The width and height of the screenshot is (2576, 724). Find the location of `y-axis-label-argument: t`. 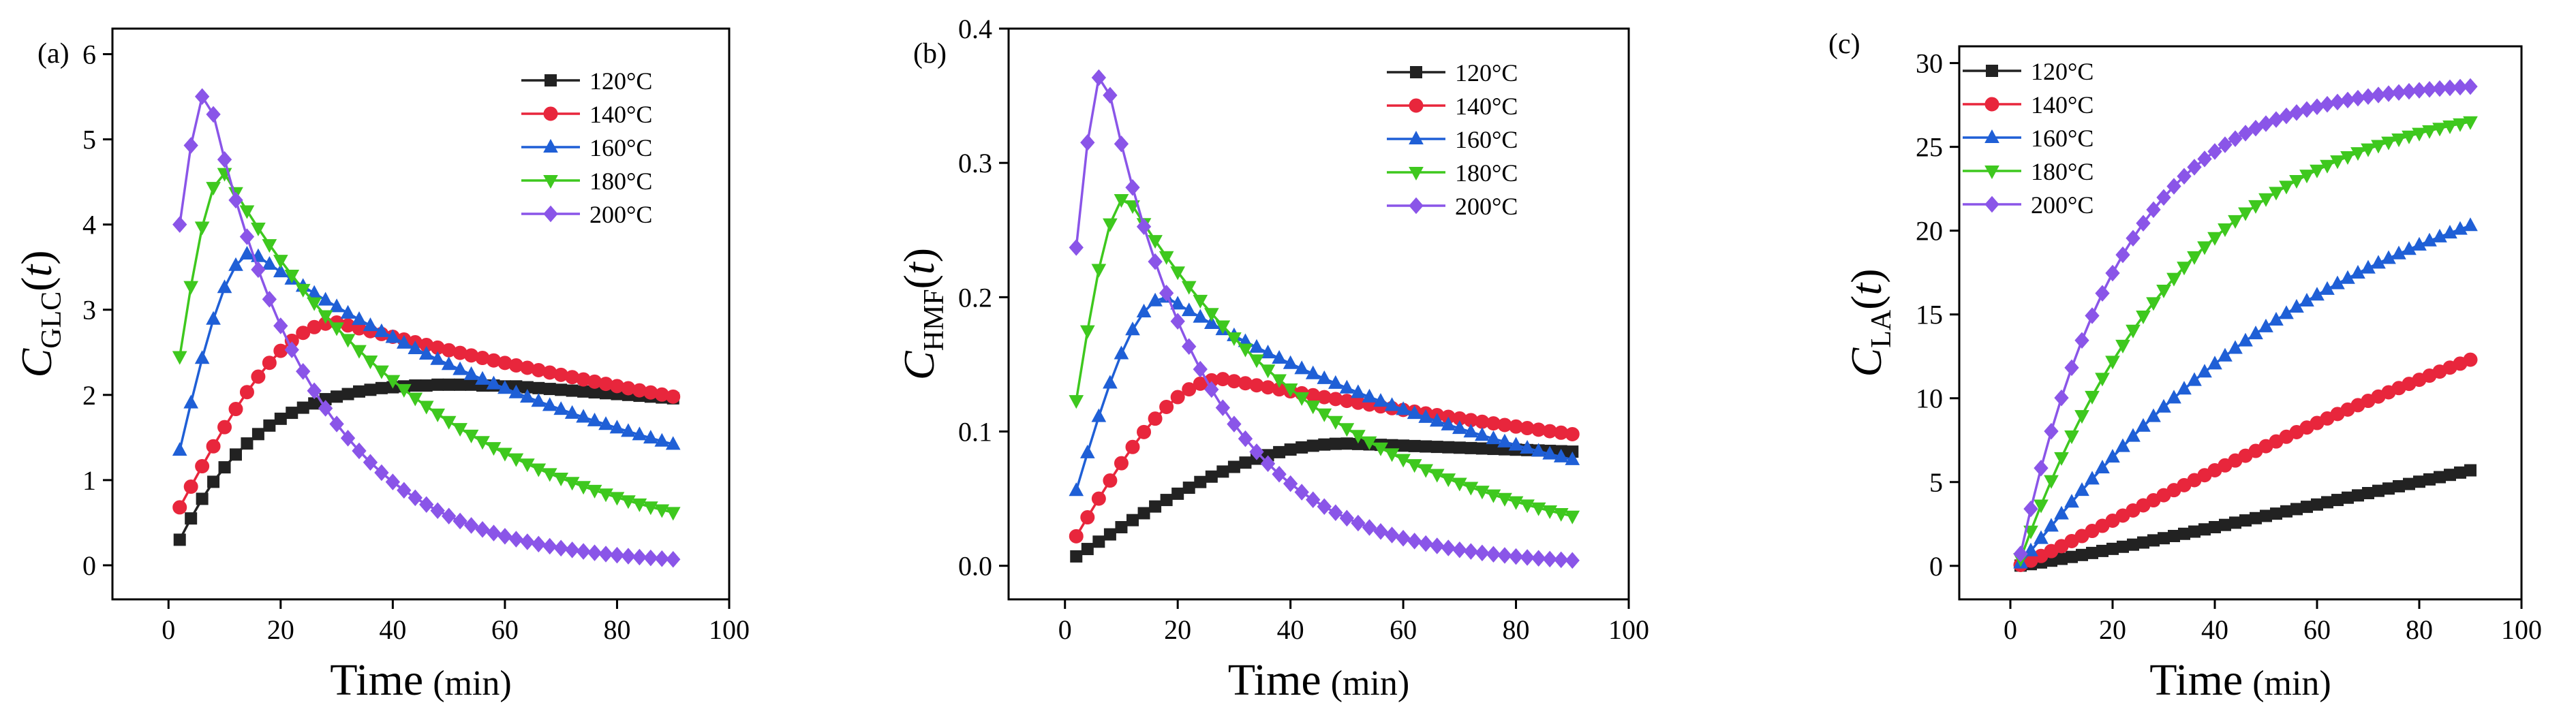

y-axis-label-argument: t is located at coordinates (919, 267).